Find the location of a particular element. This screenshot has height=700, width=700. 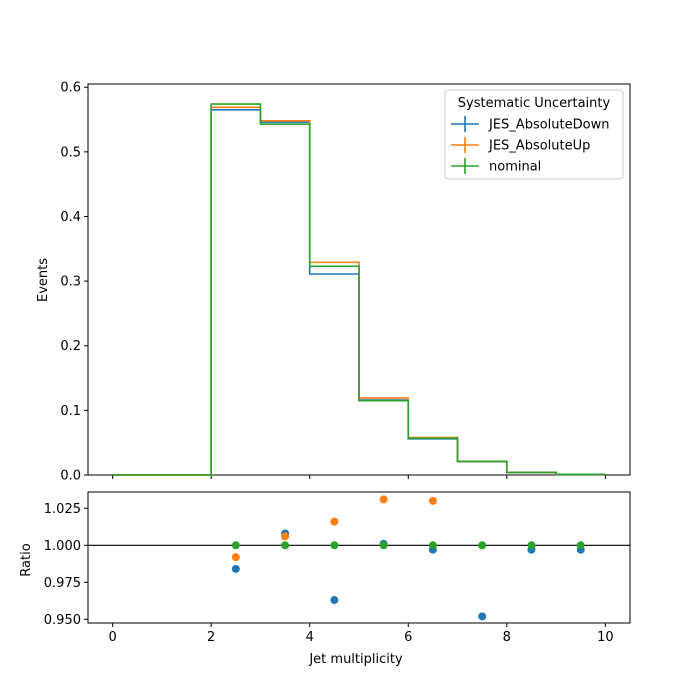

events-y-tick-label: 0.3 is located at coordinates (70, 282).